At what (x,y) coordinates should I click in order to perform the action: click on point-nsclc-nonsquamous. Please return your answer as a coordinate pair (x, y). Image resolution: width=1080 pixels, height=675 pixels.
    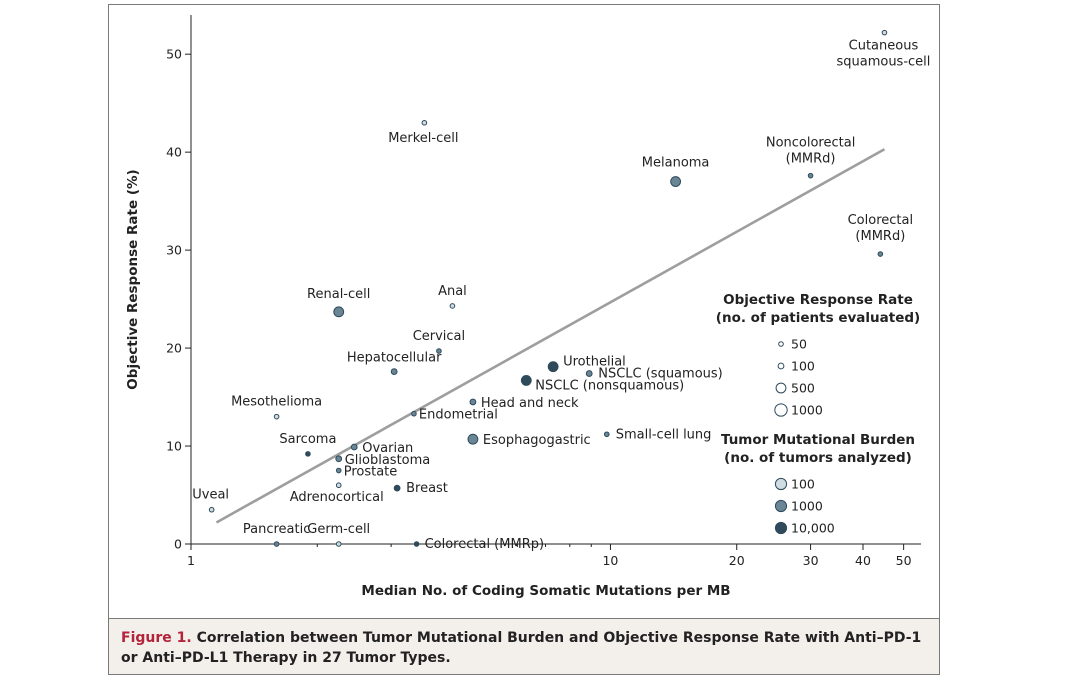
    Looking at the image, I should click on (526, 380).